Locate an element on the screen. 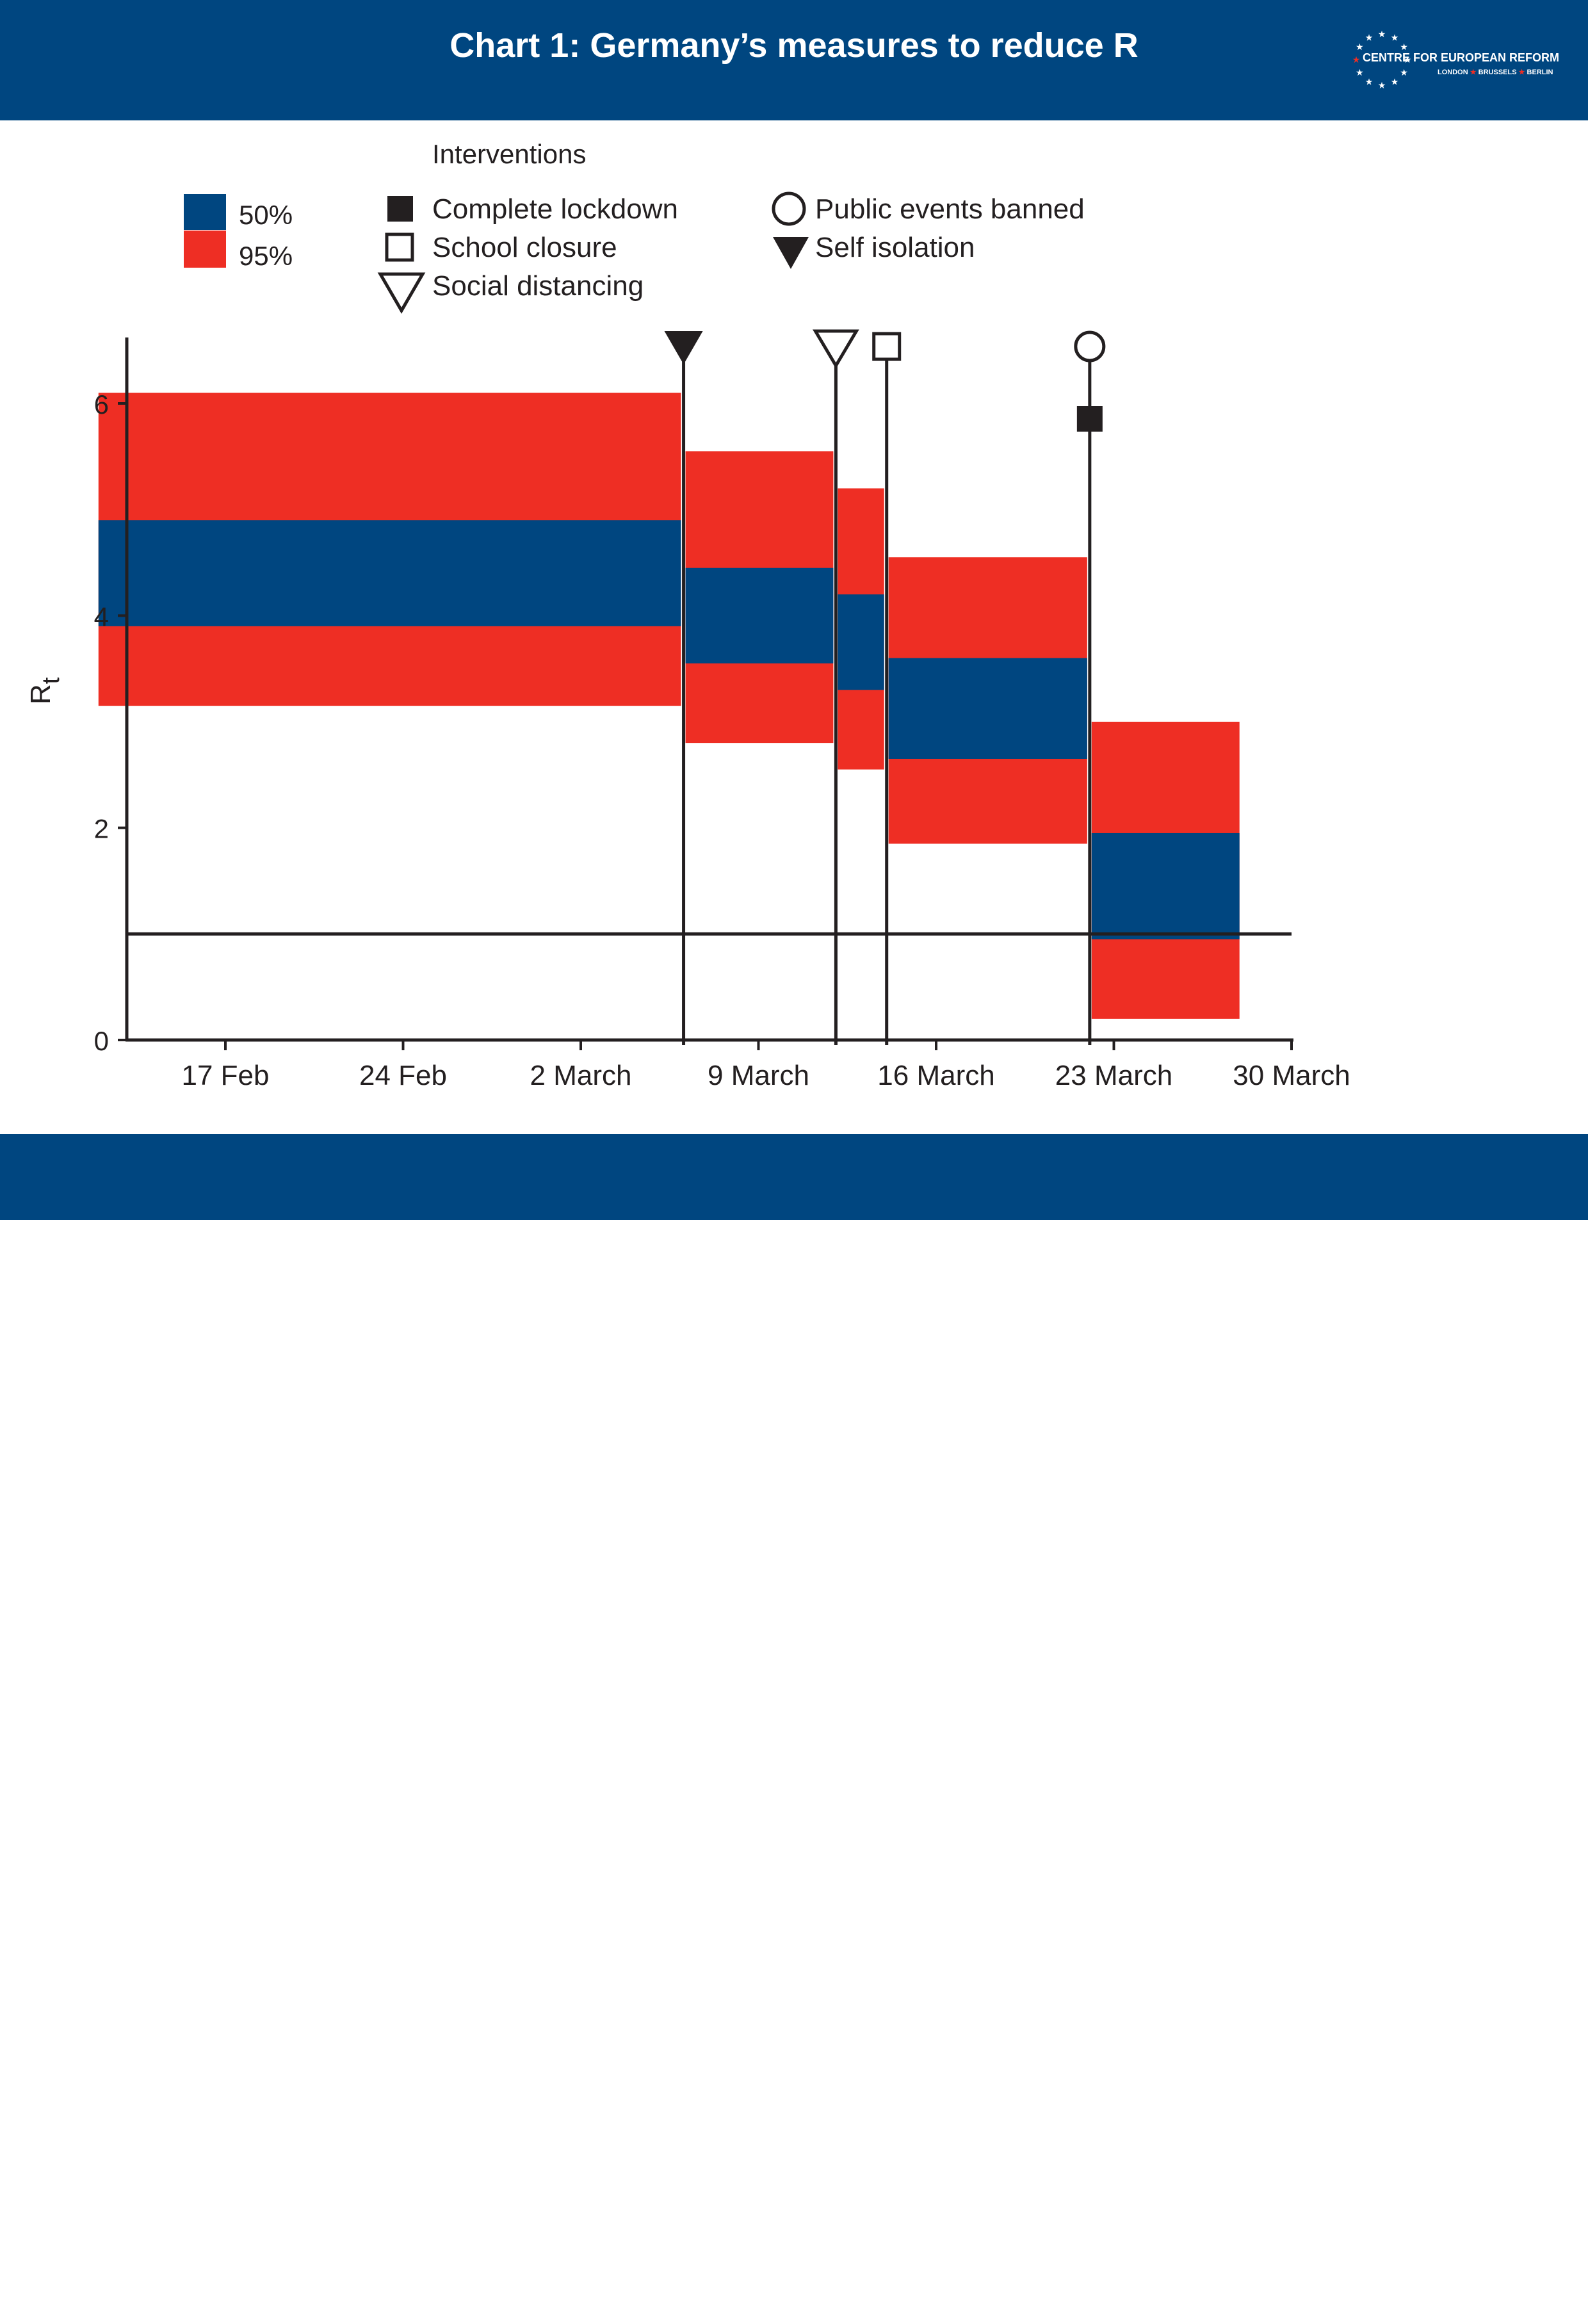  legend-label-50: 50% is located at coordinates (266, 215).